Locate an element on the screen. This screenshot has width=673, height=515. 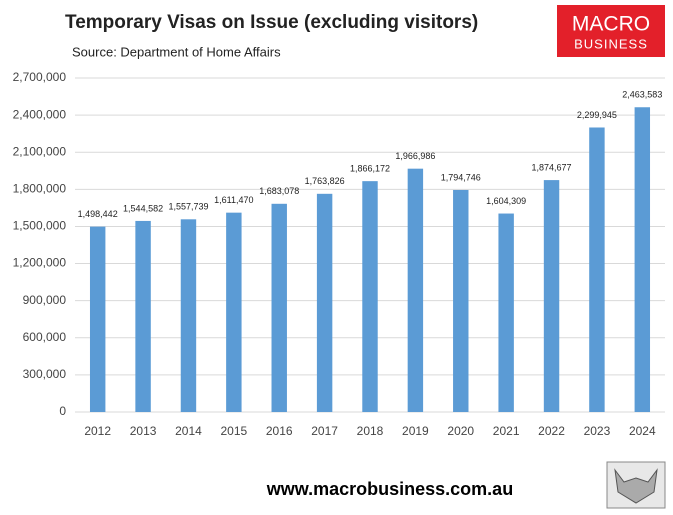
value-label: 1,966,986 is located at coordinates (415, 156).